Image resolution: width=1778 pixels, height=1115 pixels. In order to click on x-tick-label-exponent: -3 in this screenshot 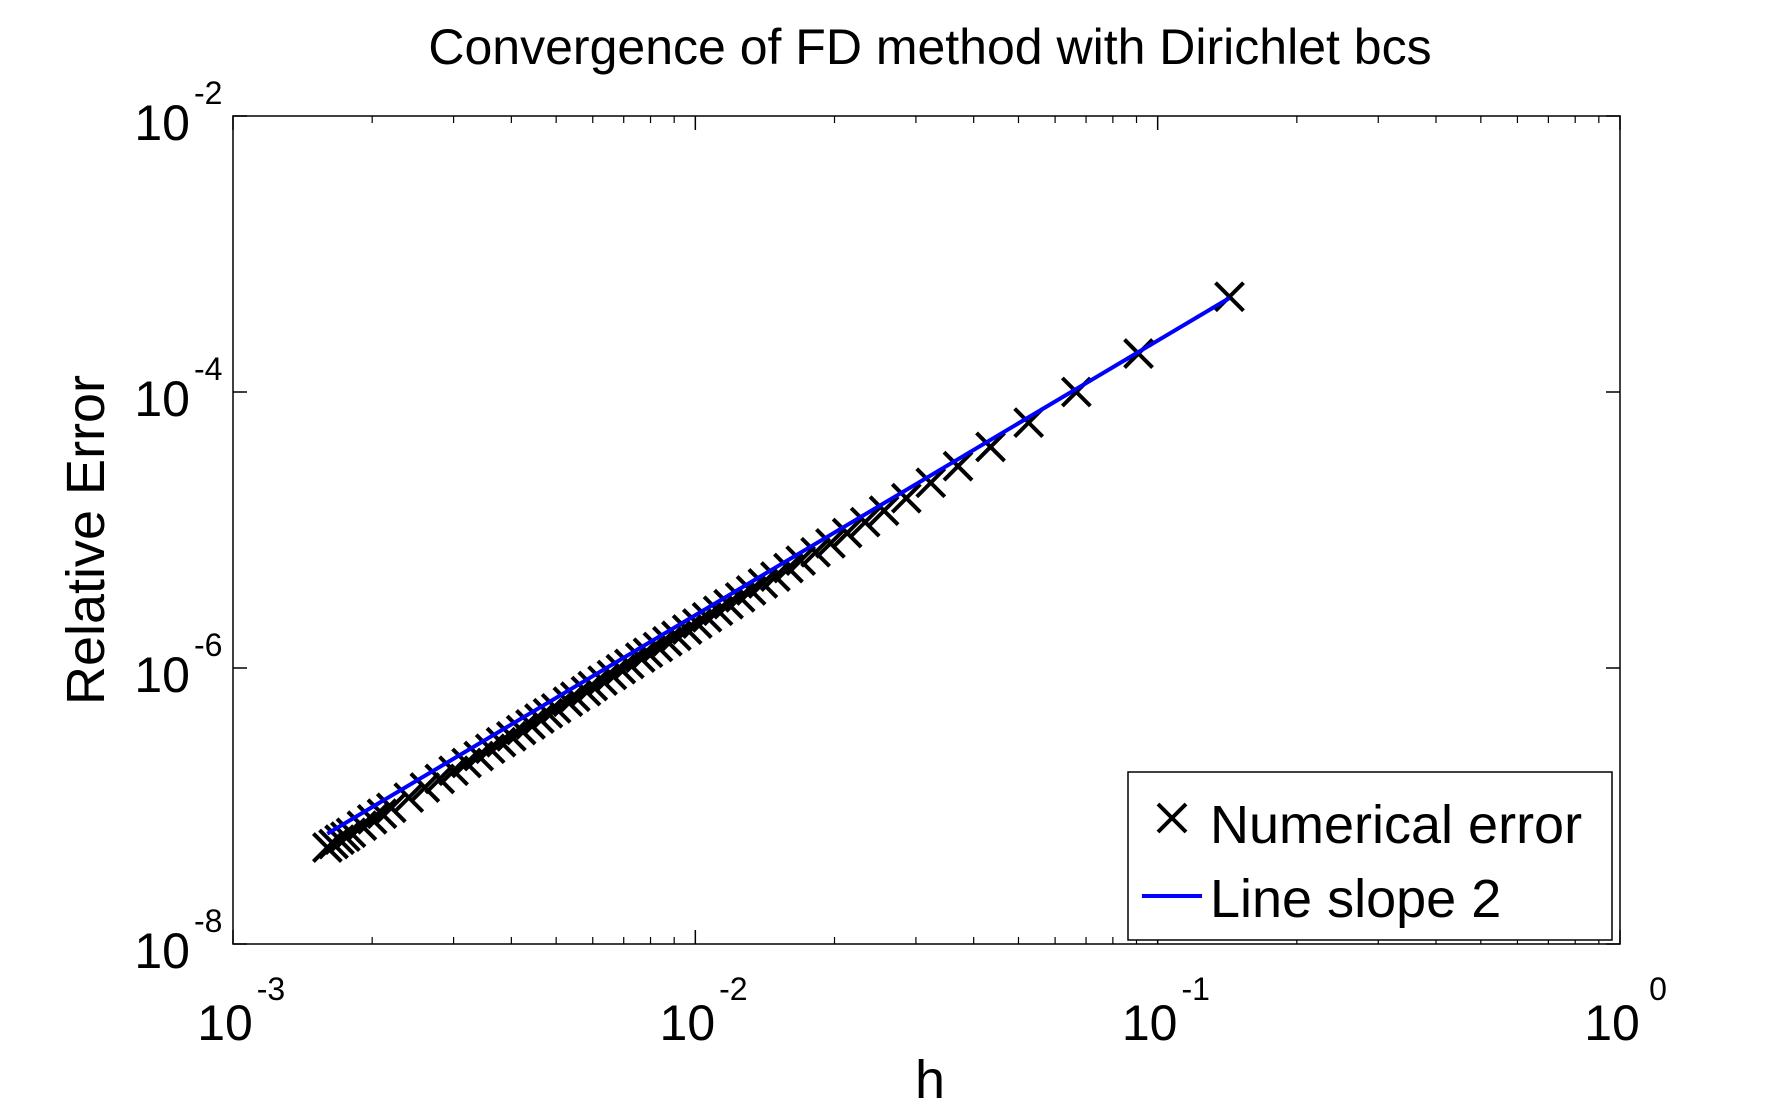, I will do `click(271, 989)`.